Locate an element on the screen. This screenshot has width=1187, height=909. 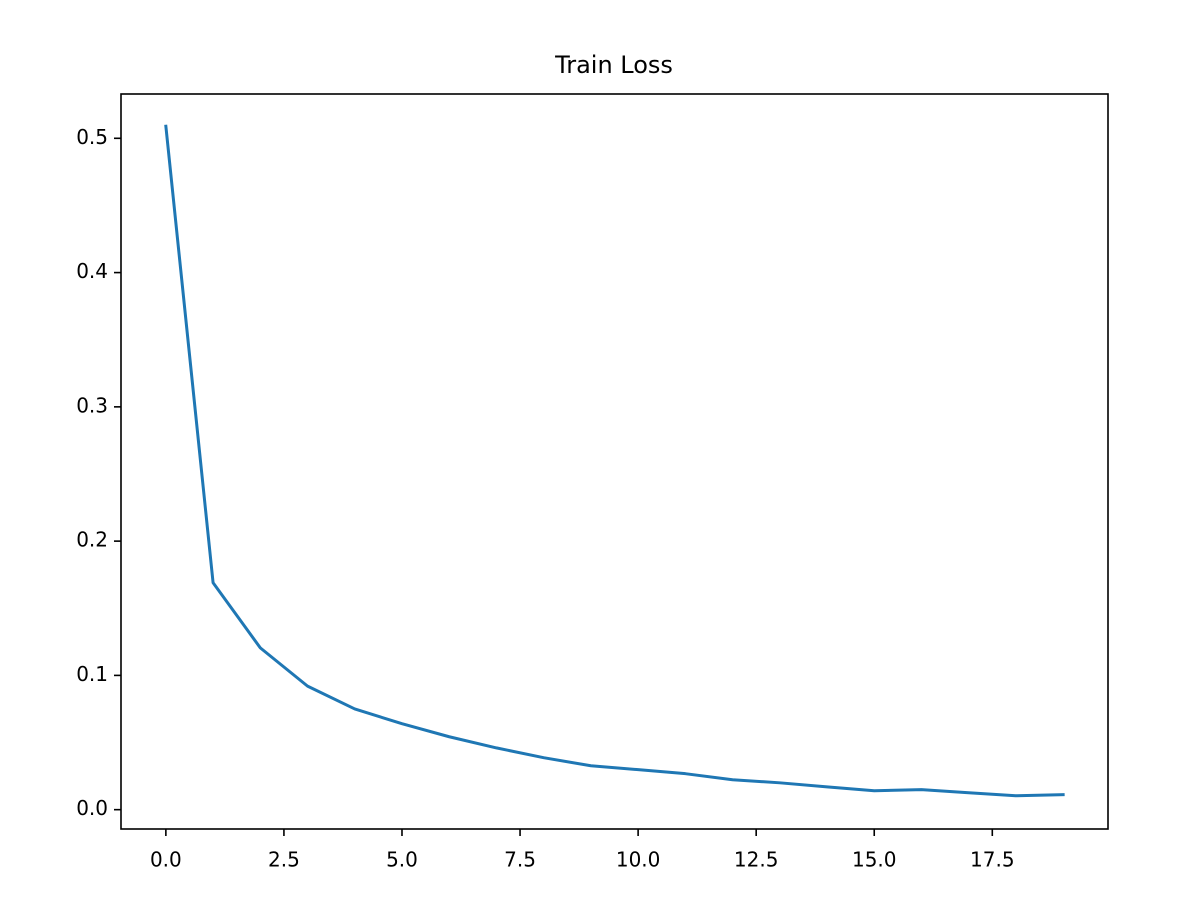
x-tick-label: 17.5 is located at coordinates (992, 860).